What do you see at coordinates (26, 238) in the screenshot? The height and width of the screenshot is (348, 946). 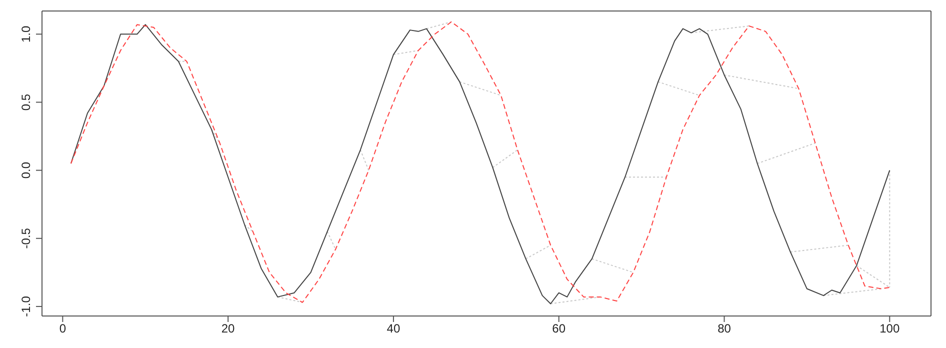 I see `y-tick-label: -0.5` at bounding box center [26, 238].